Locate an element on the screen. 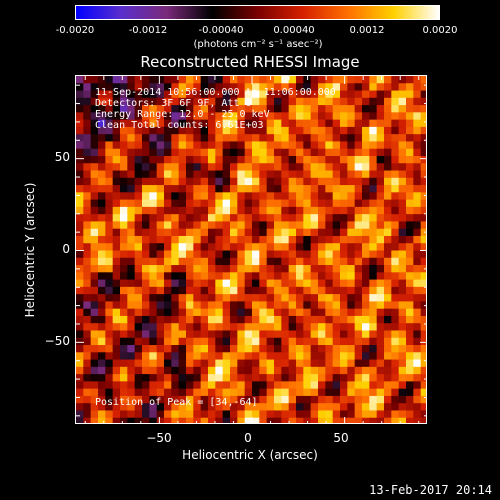 This screenshot has width=500, height=500. y-tick-label: 50 is located at coordinates (62, 157).